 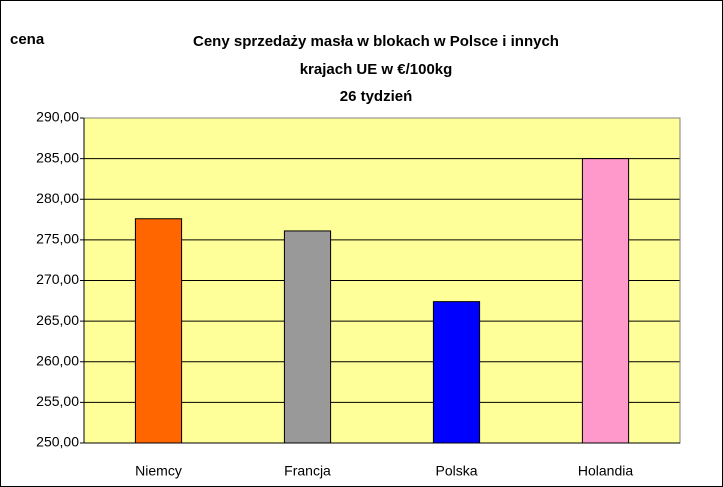 What do you see at coordinates (27, 39) in the screenshot?
I see `y-axis-label: cena` at bounding box center [27, 39].